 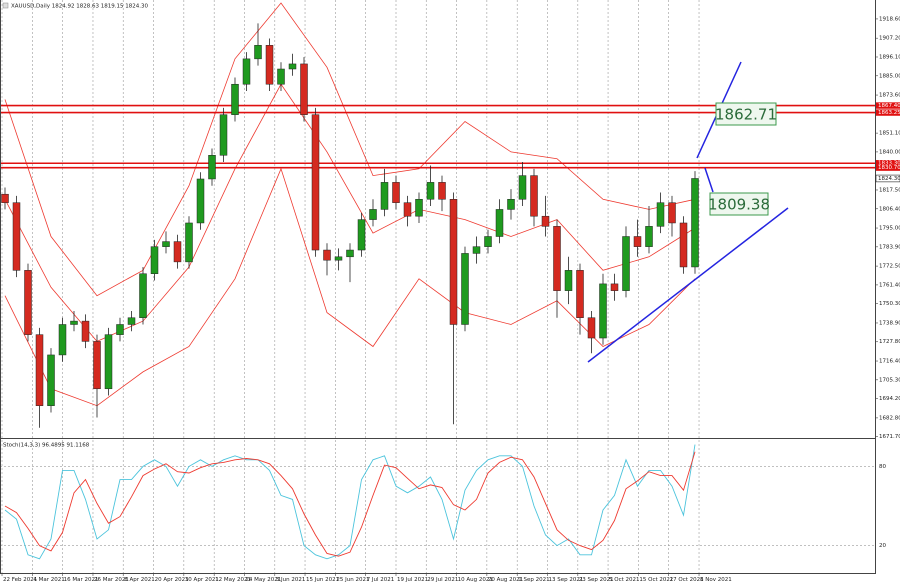 I want to click on x-tick-label: 24 May 2021, so click(x=263, y=580).